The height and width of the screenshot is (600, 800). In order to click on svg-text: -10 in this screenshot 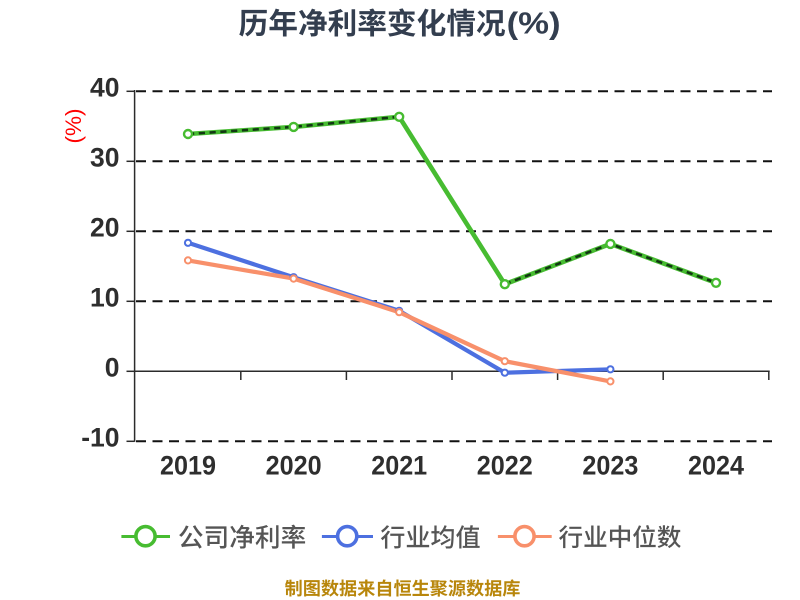, I will do `click(100, 438)`.